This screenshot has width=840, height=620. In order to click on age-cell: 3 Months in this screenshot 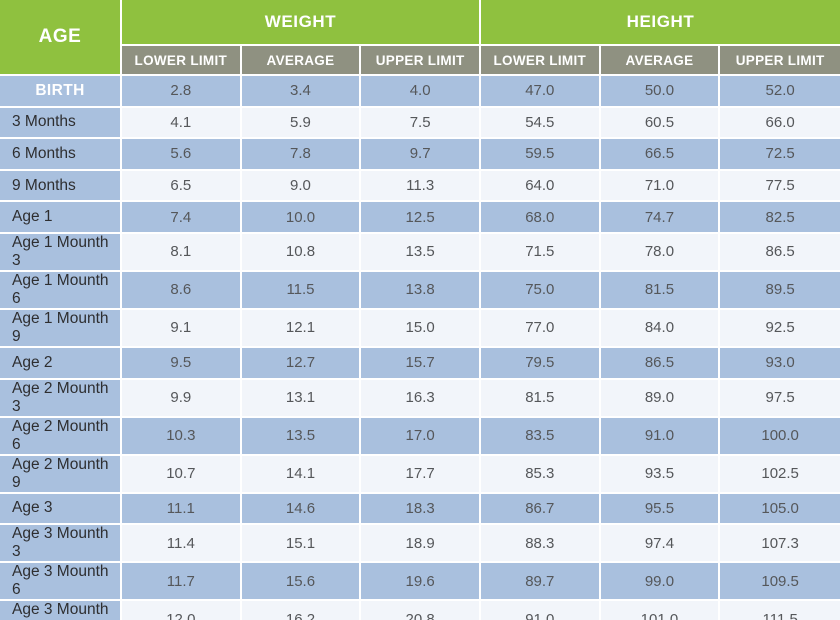, I will do `click(61, 123)`.